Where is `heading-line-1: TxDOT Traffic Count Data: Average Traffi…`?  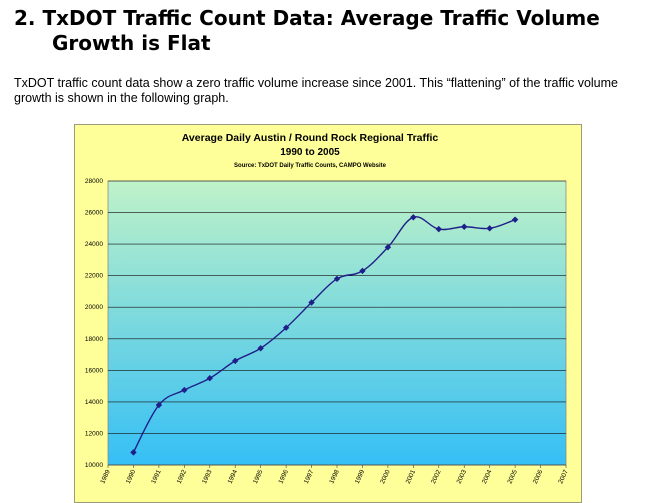
heading-line-1: TxDOT Traffic Count Data: Average Traffi… is located at coordinates (321, 18).